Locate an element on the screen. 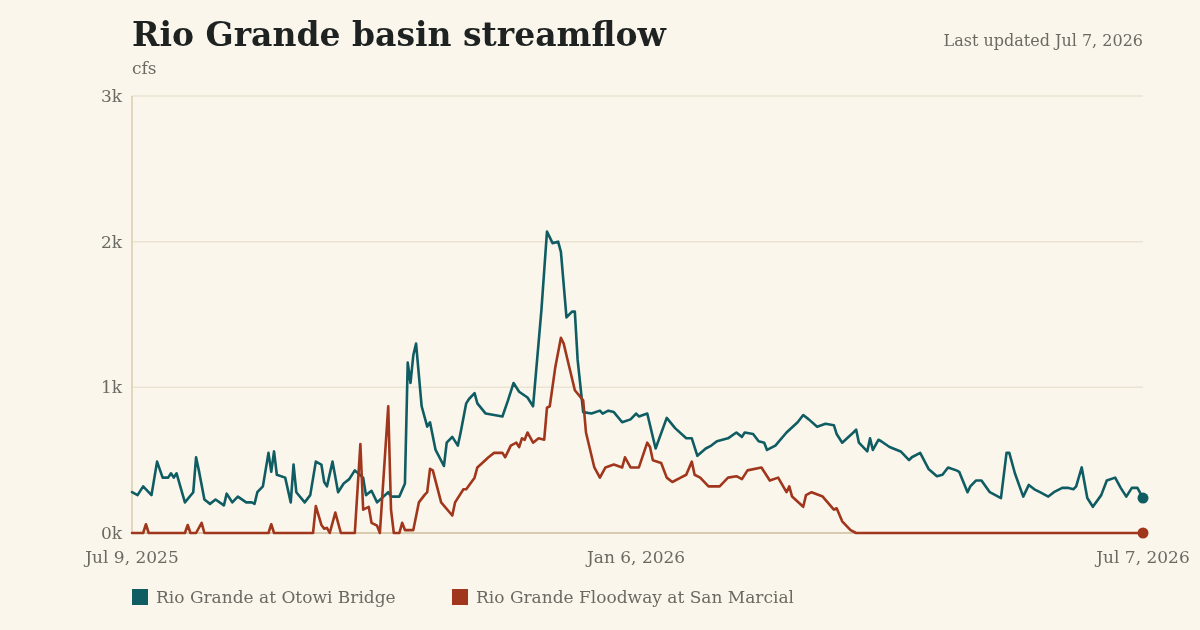 The image size is (1200, 630). text: Last updated Jul 7, 2026 is located at coordinates (1043, 40).